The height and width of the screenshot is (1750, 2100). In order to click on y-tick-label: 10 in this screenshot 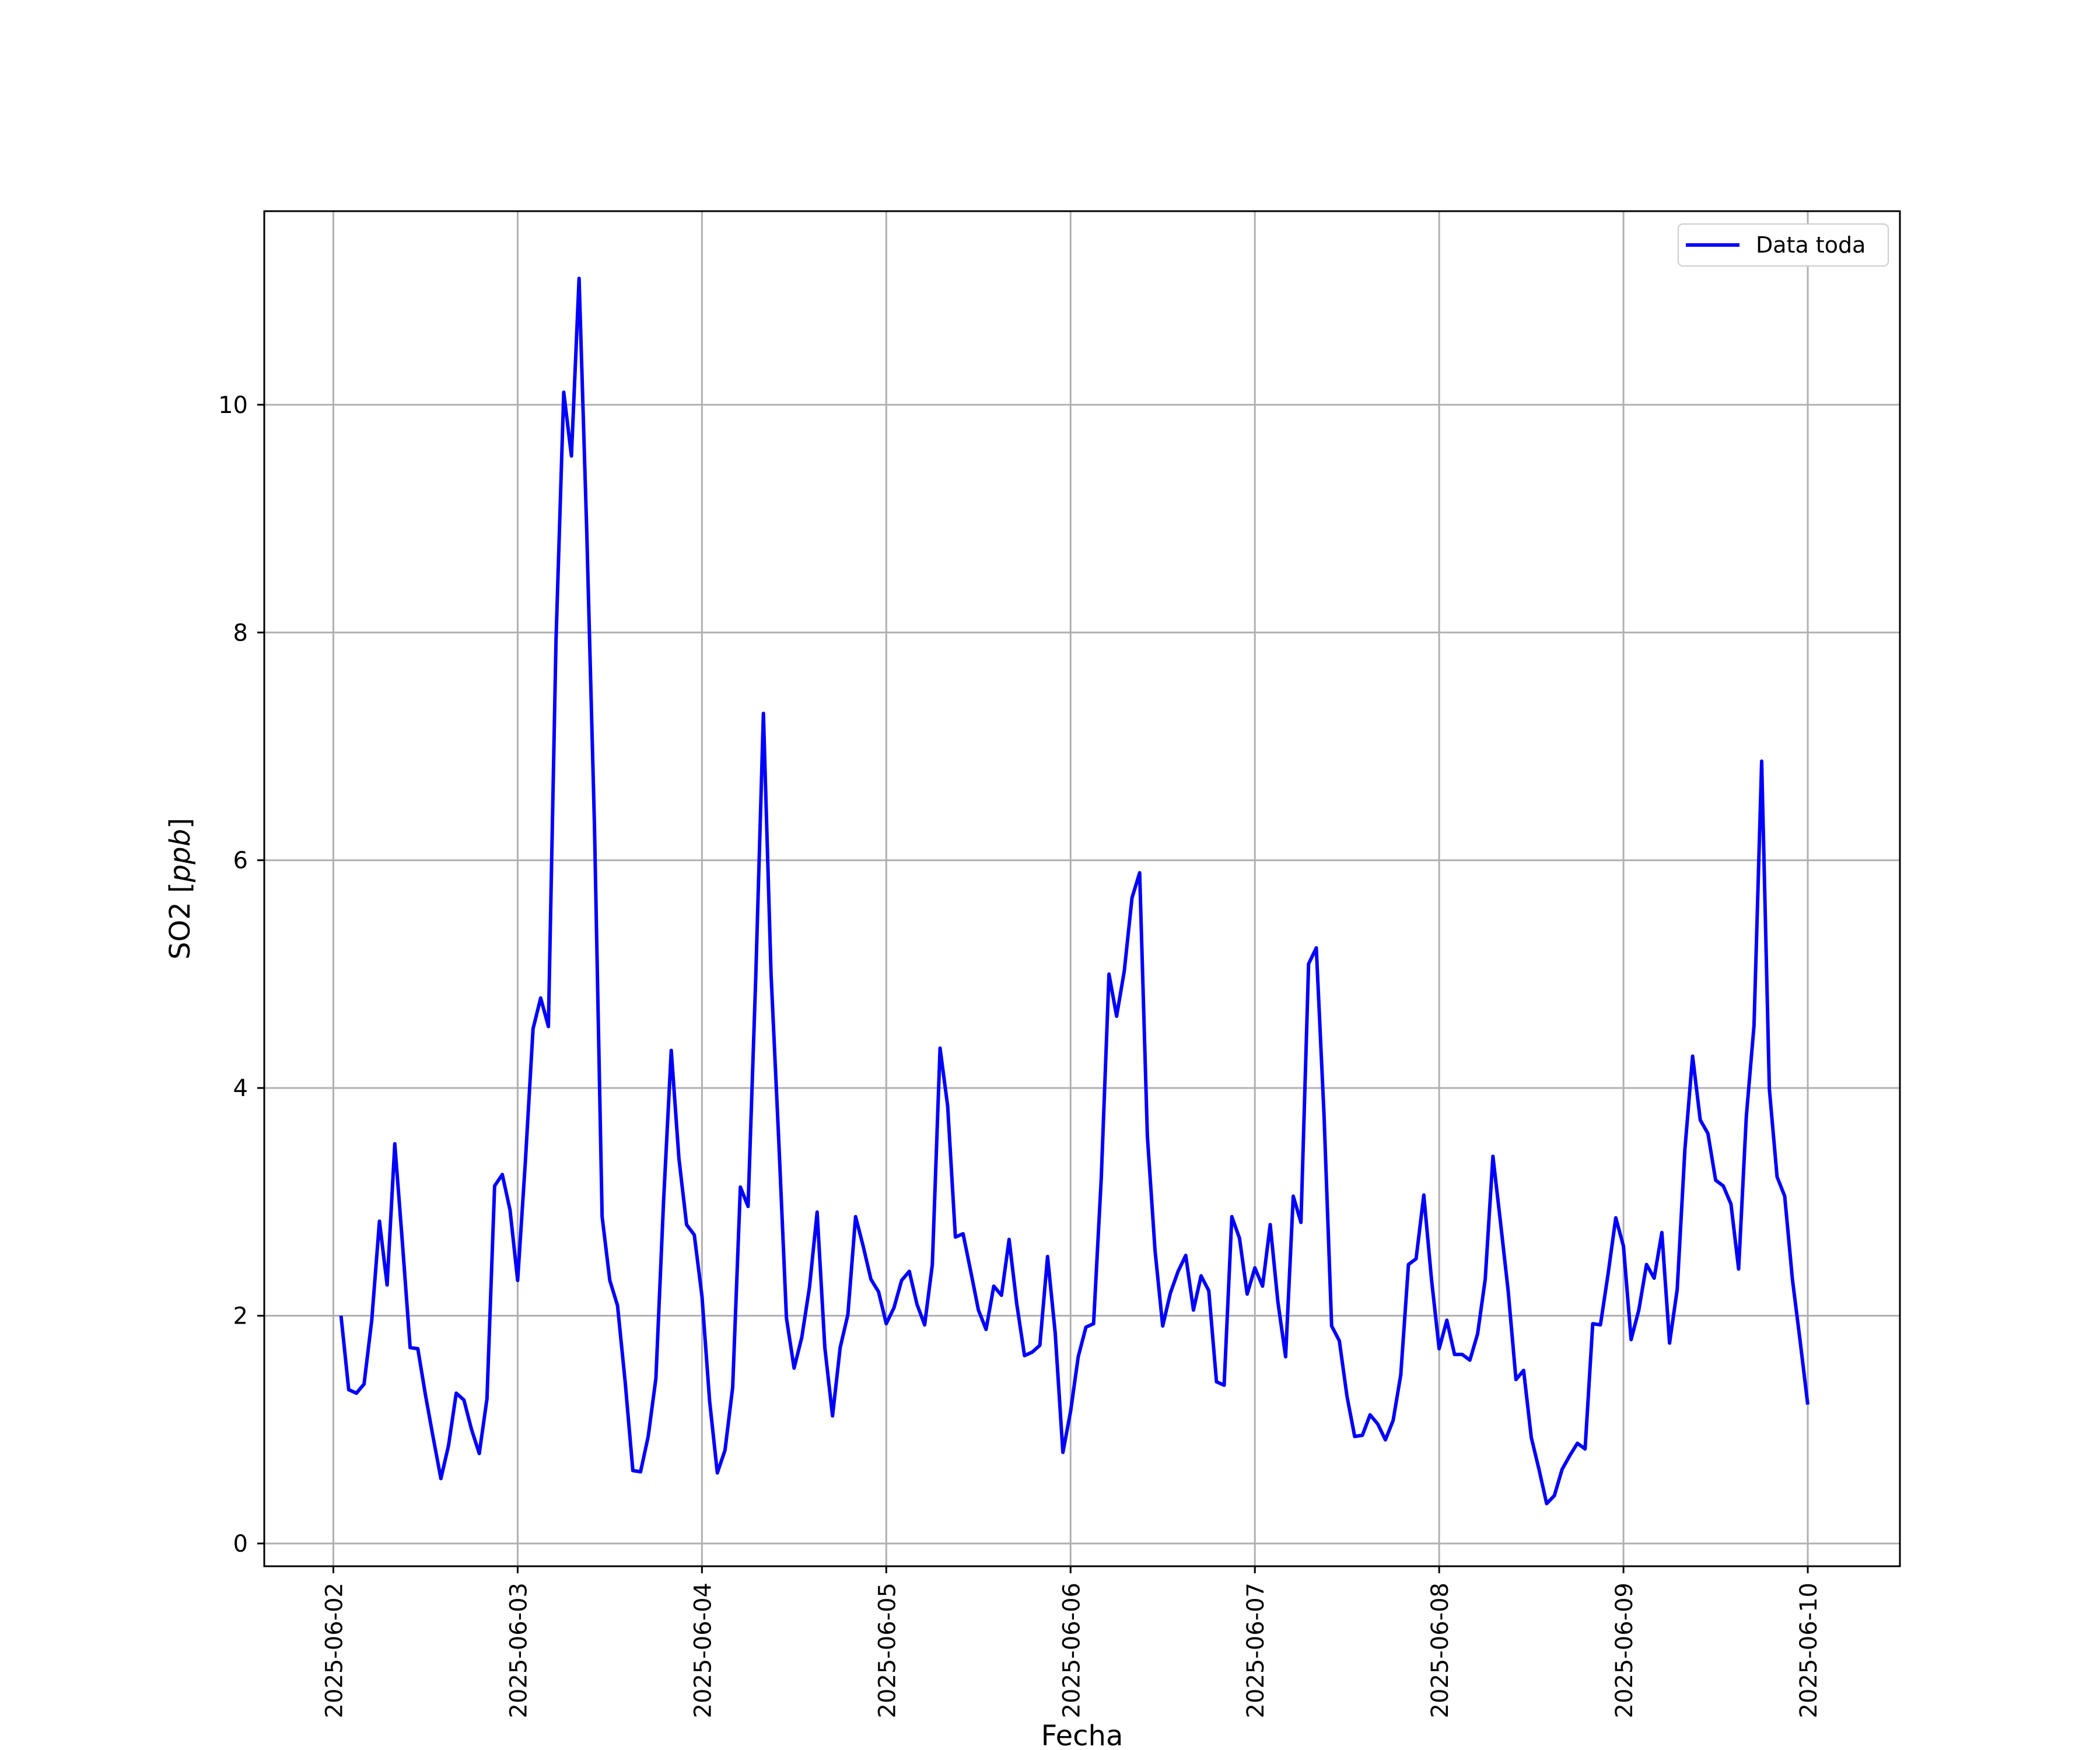, I will do `click(233, 405)`.